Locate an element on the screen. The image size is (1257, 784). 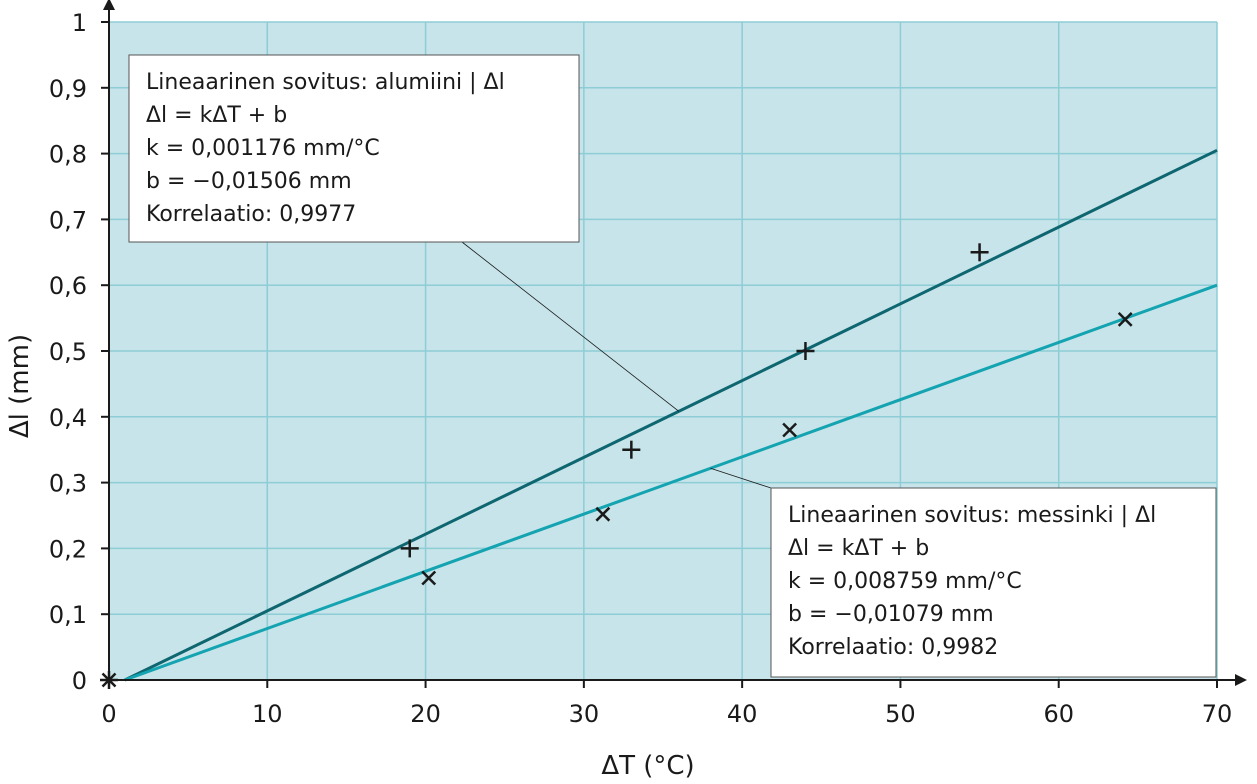
x-tick-label: 70 is located at coordinates (1217, 714).